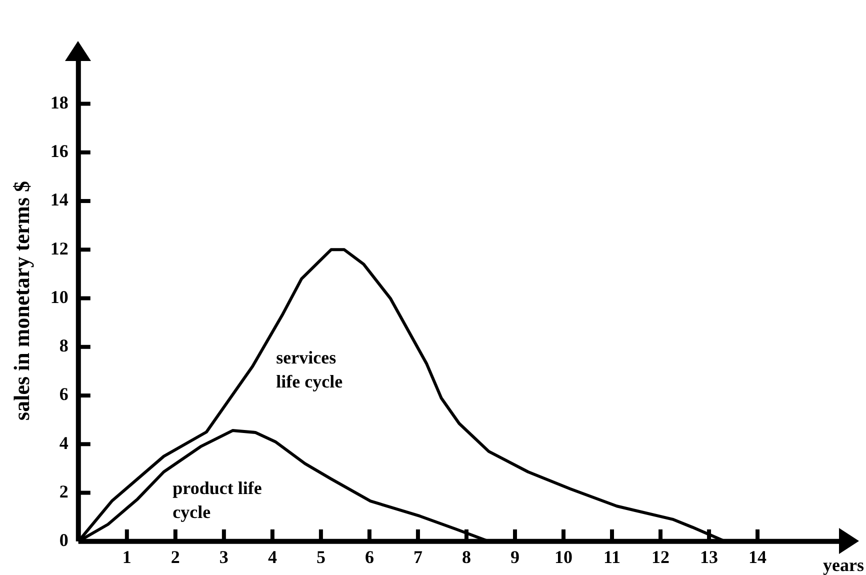 This screenshot has width=866, height=575. What do you see at coordinates (127, 556) in the screenshot?
I see `x-tick-label: 1` at bounding box center [127, 556].